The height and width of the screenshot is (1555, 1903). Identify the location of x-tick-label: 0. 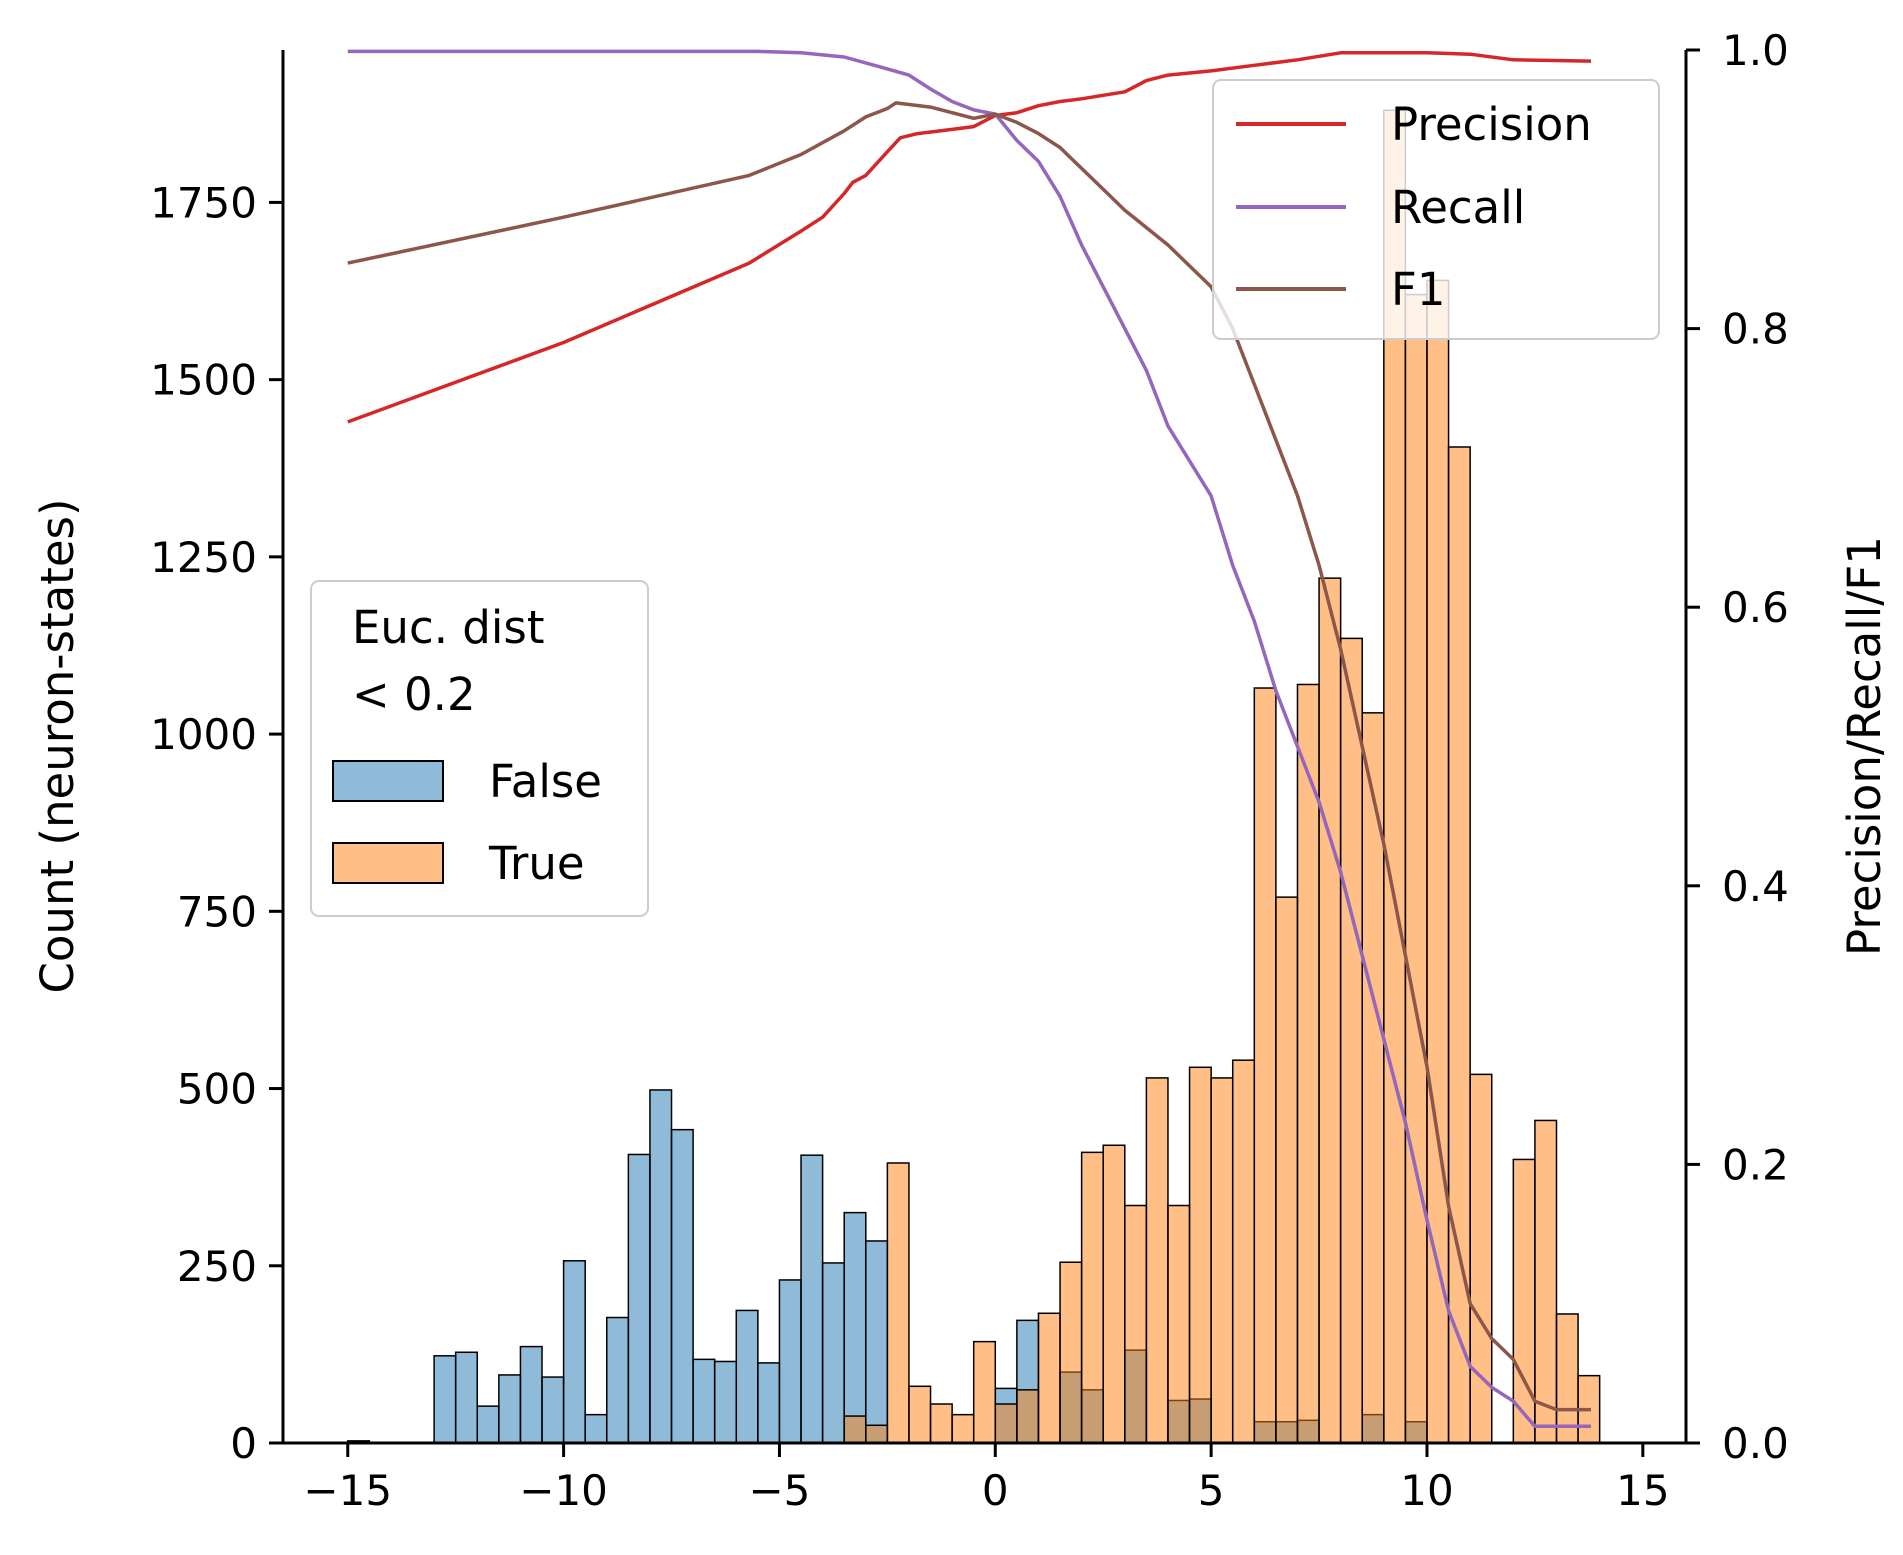
(995, 1490).